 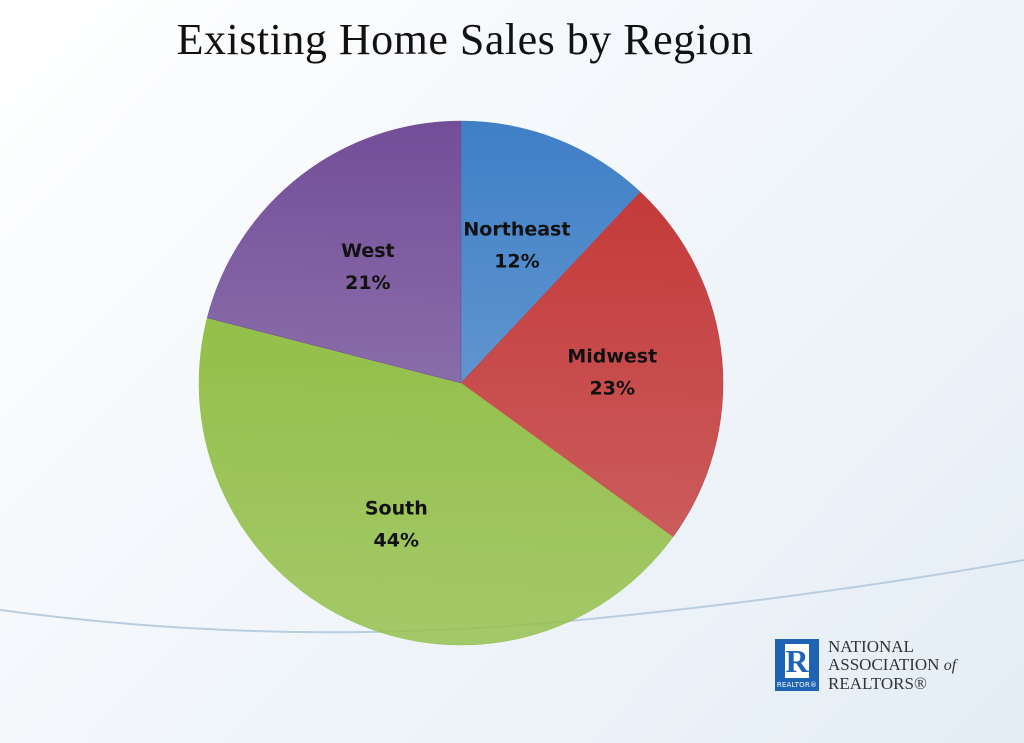 I want to click on realtor-mark-caption: REALTOR®, so click(x=797, y=685).